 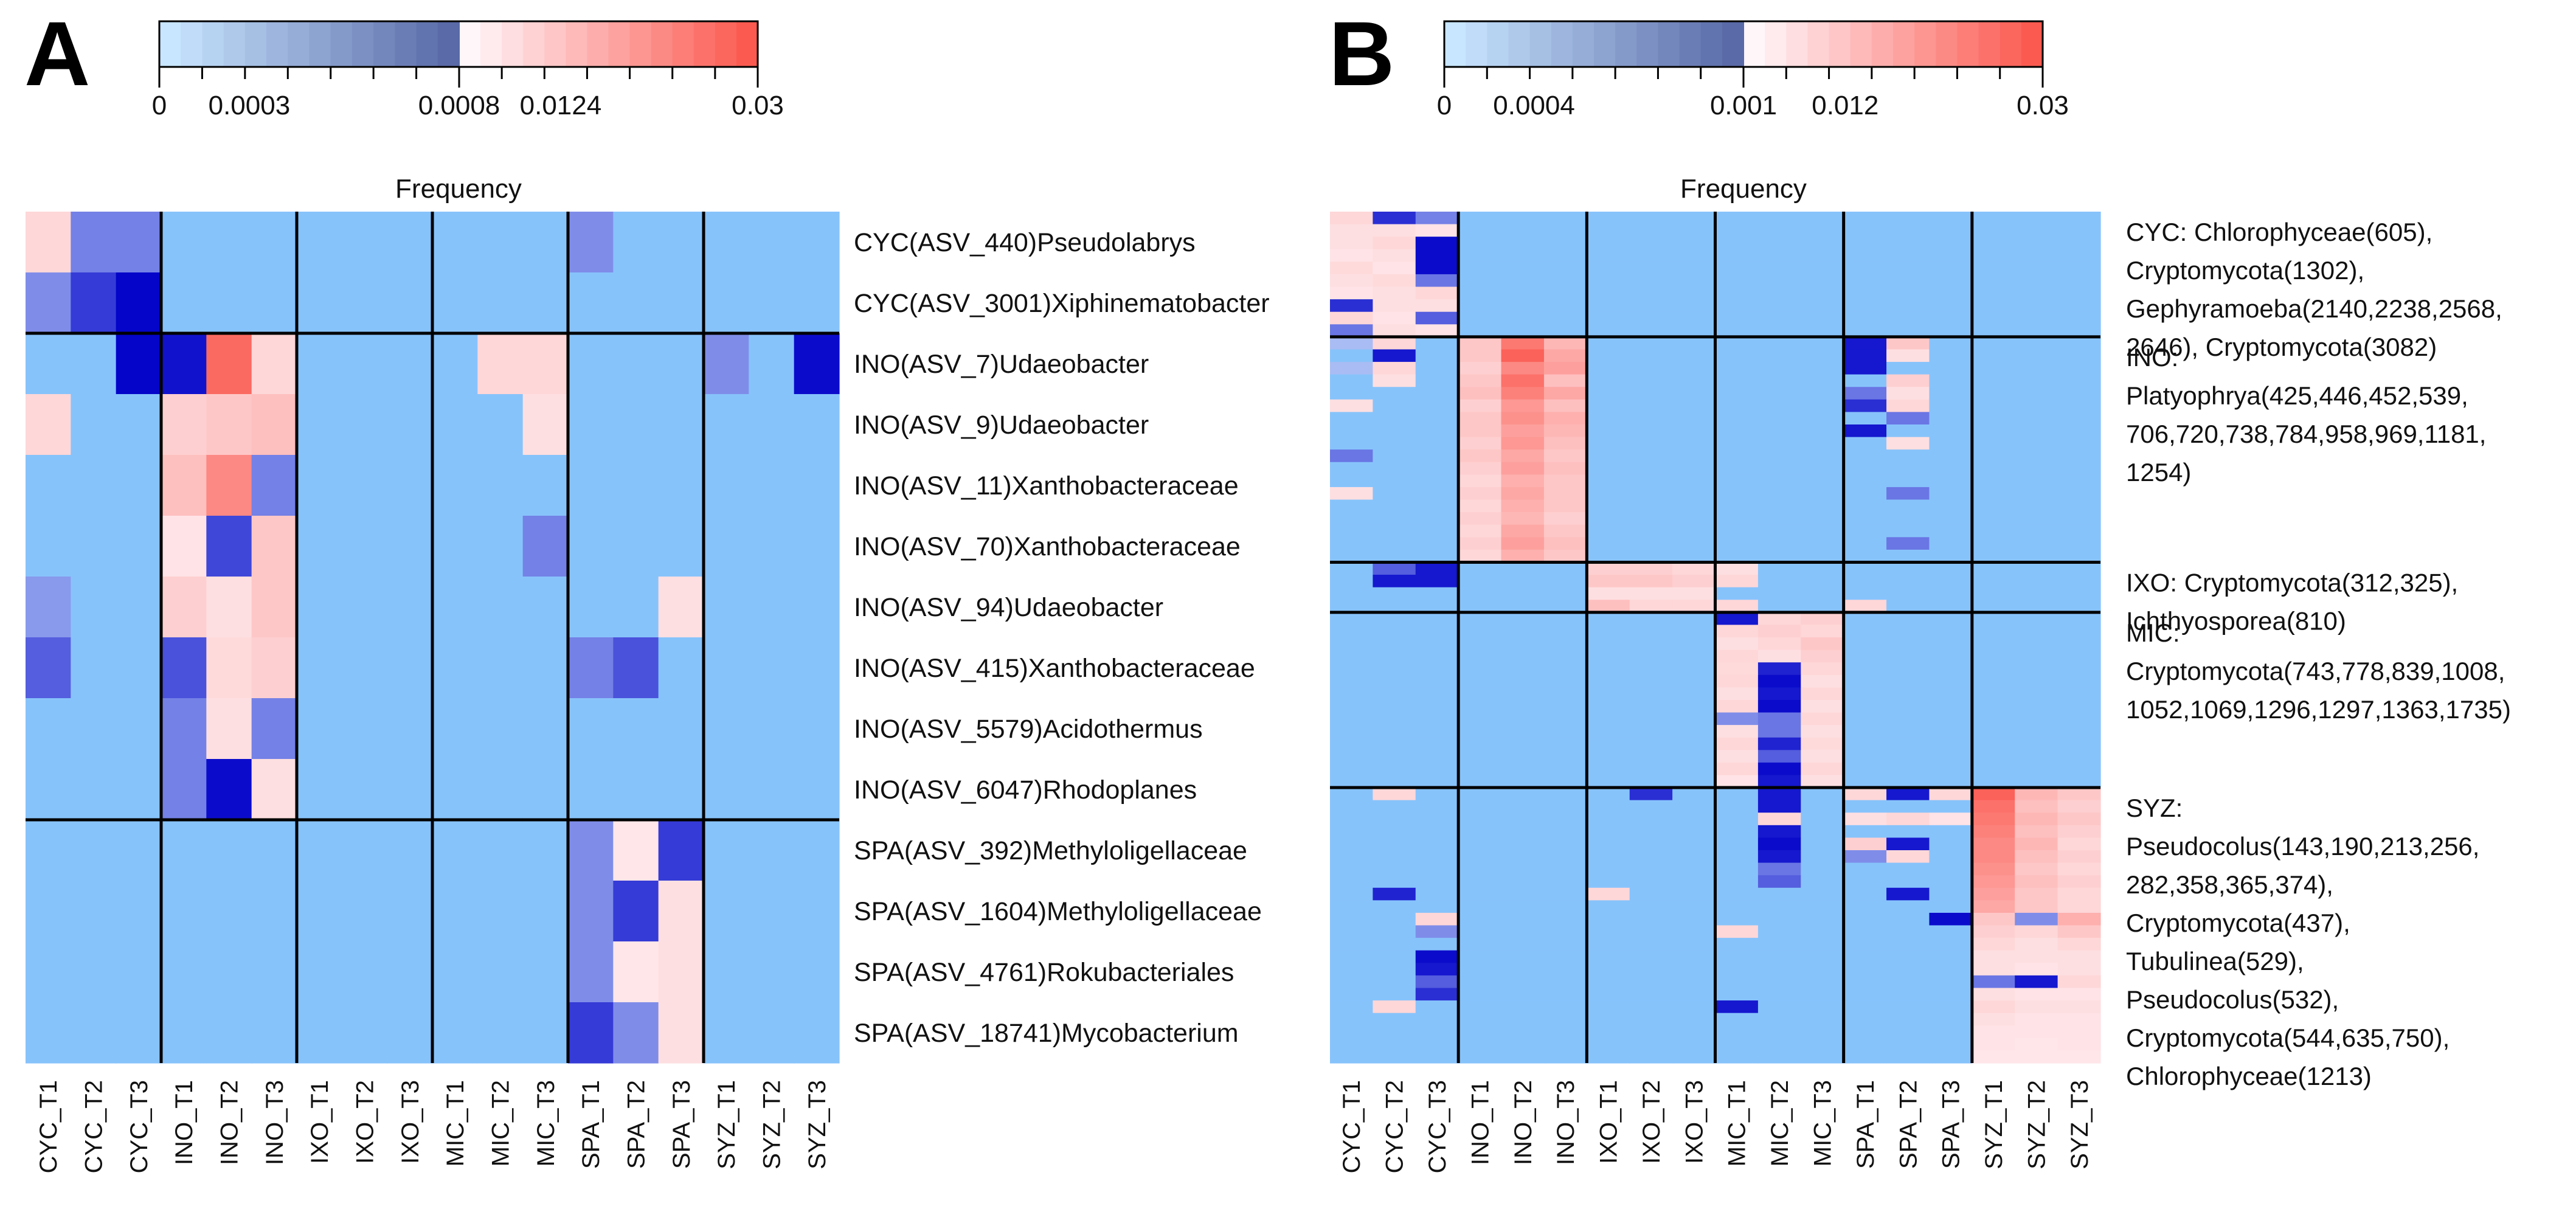 What do you see at coordinates (1733, 44) in the screenshot?
I see `panel-b-colorbar-low-segment` at bounding box center [1733, 44].